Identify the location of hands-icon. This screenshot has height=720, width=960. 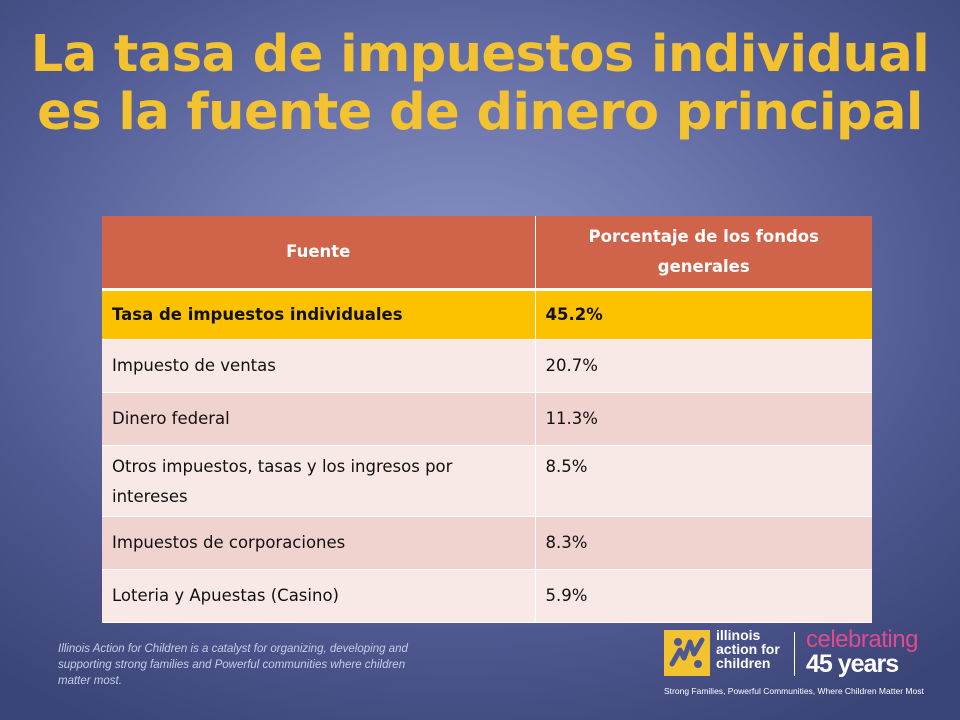
(687, 652).